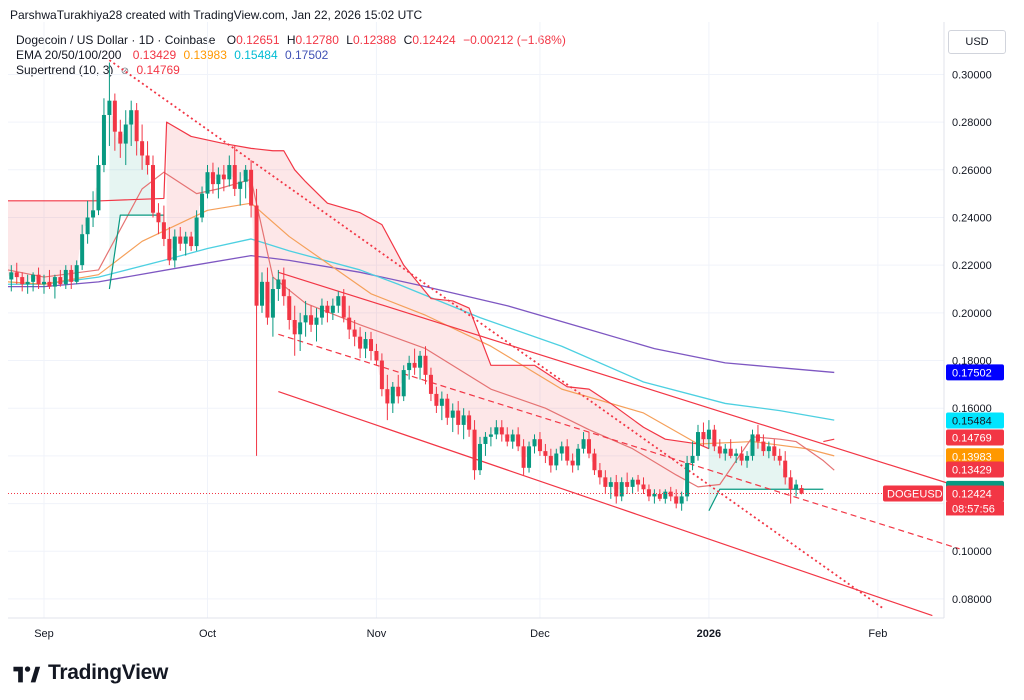 The image size is (1024, 700). What do you see at coordinates (972, 266) in the screenshot?
I see `y-tick-label: 0.22000` at bounding box center [972, 266].